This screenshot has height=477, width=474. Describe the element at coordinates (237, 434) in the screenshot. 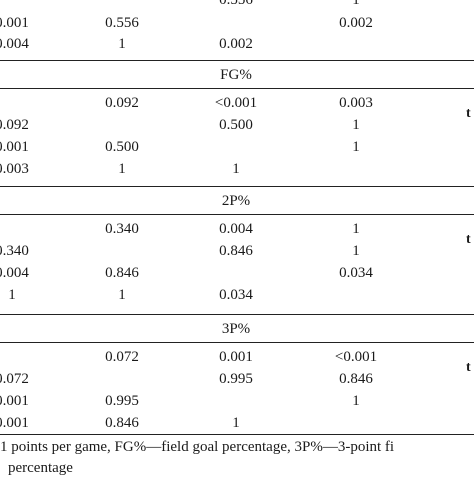

I see `table-bottom-rule` at that location.